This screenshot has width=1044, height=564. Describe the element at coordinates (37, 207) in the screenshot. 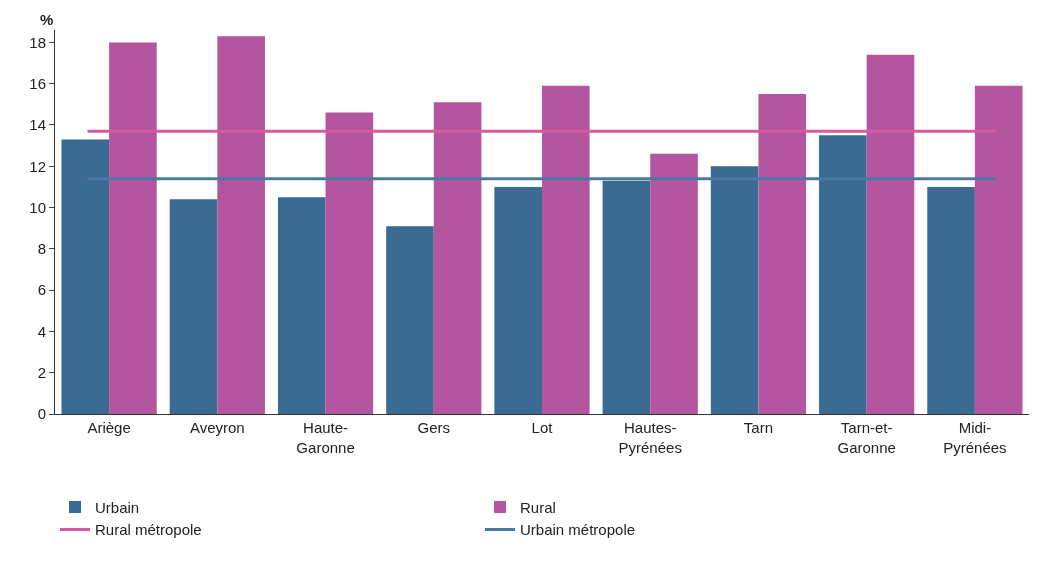

I see `y-tick-label: 10` at that location.